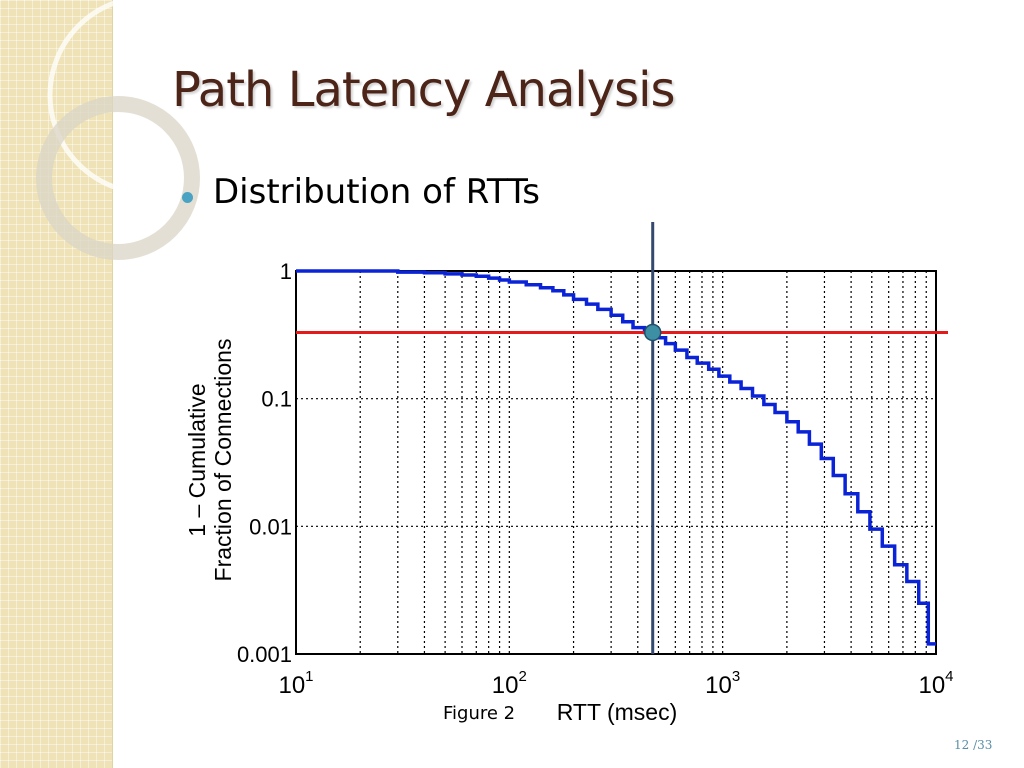  I want to click on y-tick-label: 0.001, so click(264, 654).